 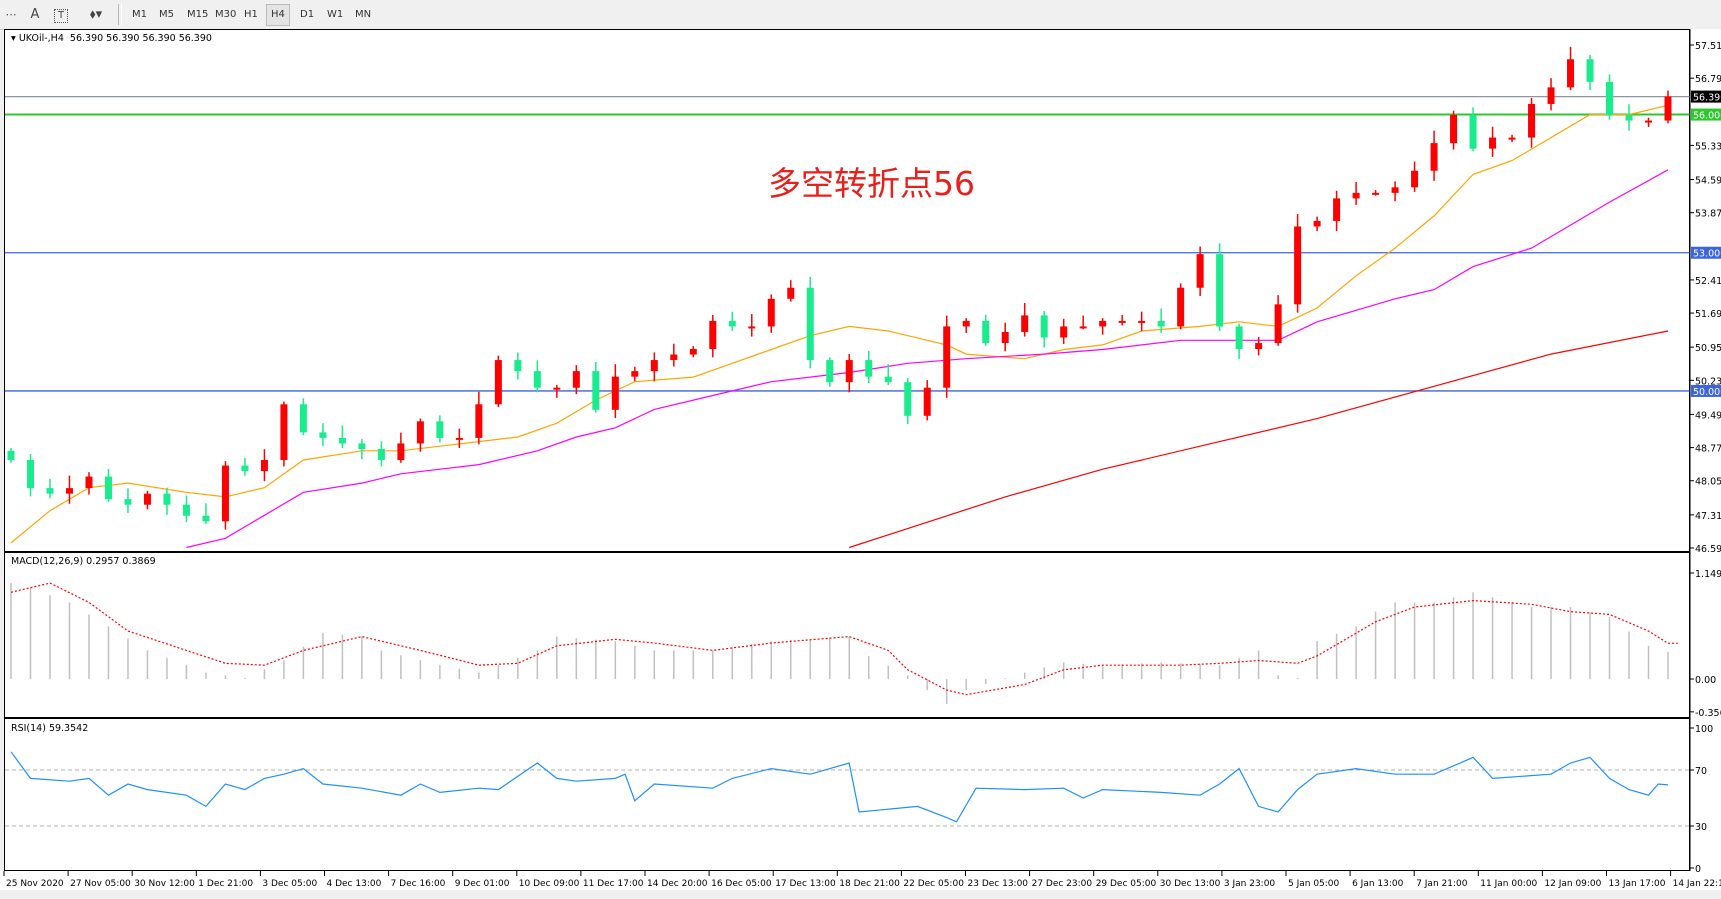 I want to click on arrows-icon: ⬧▾, so click(x=96, y=14).